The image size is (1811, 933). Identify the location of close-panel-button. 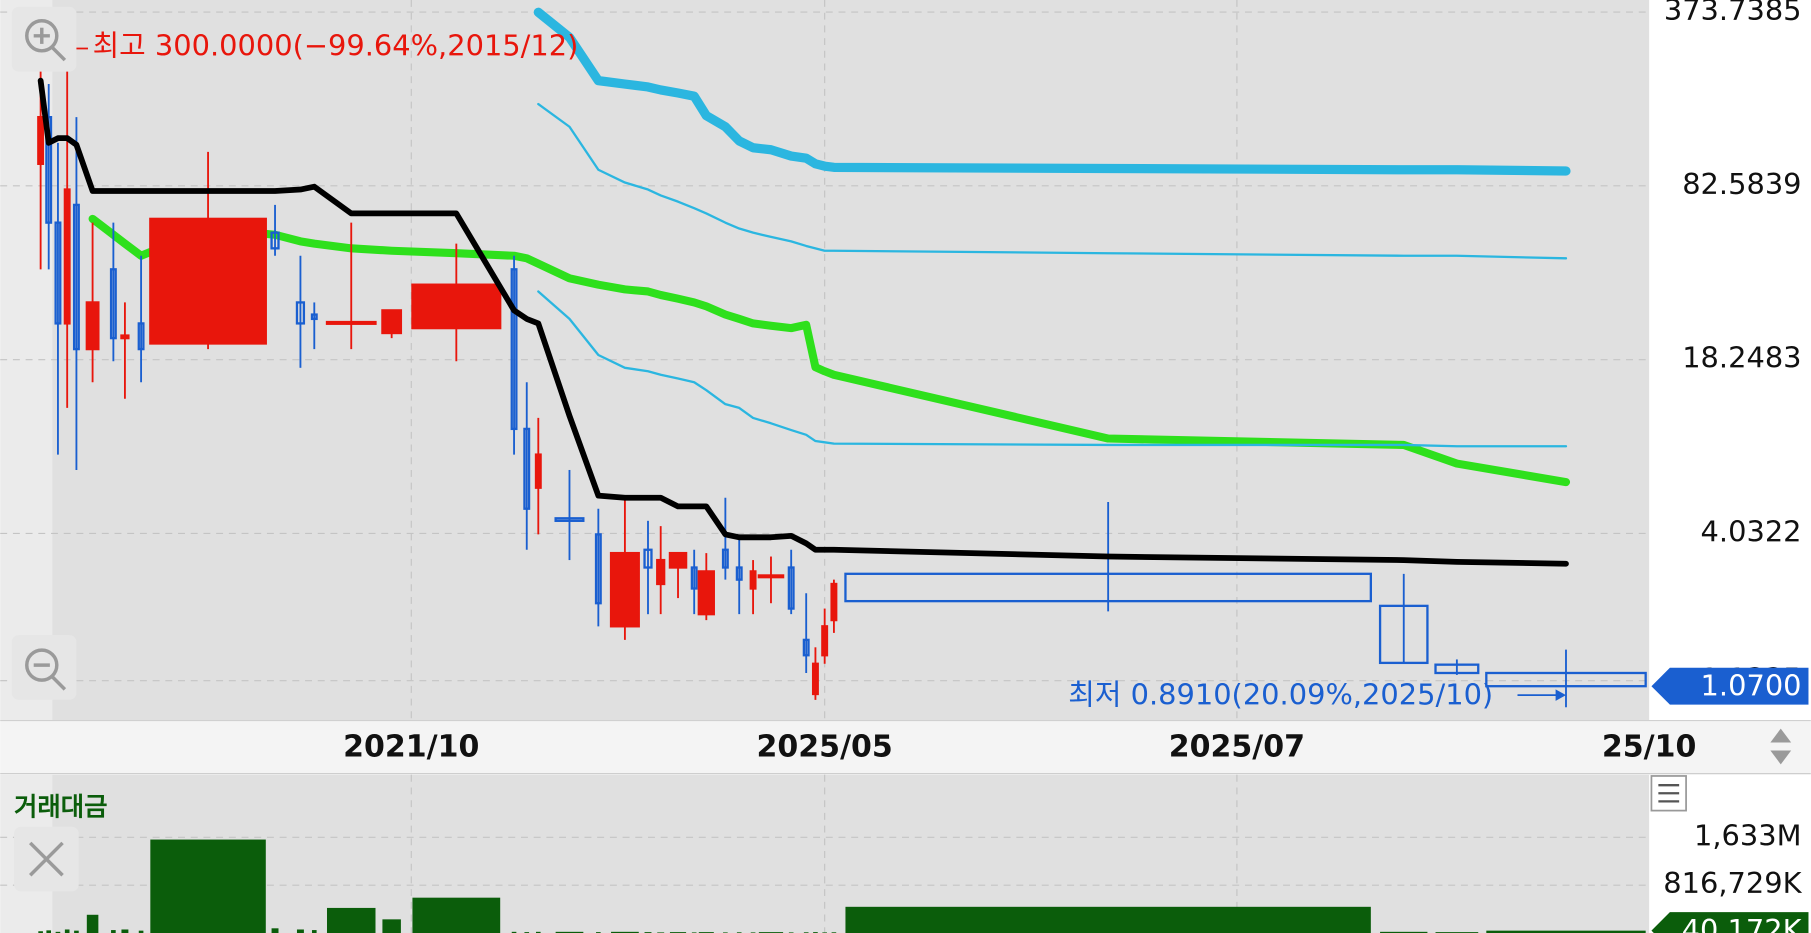
(46, 859).